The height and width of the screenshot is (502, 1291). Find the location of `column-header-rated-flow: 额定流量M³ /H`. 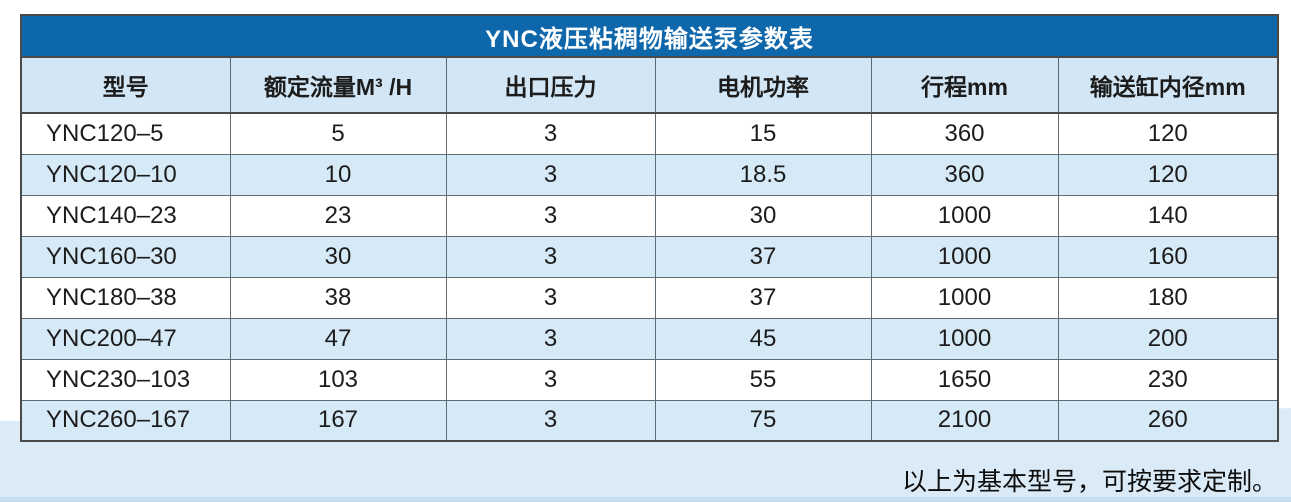

column-header-rated-flow: 额定流量M³ /H is located at coordinates (338, 85).